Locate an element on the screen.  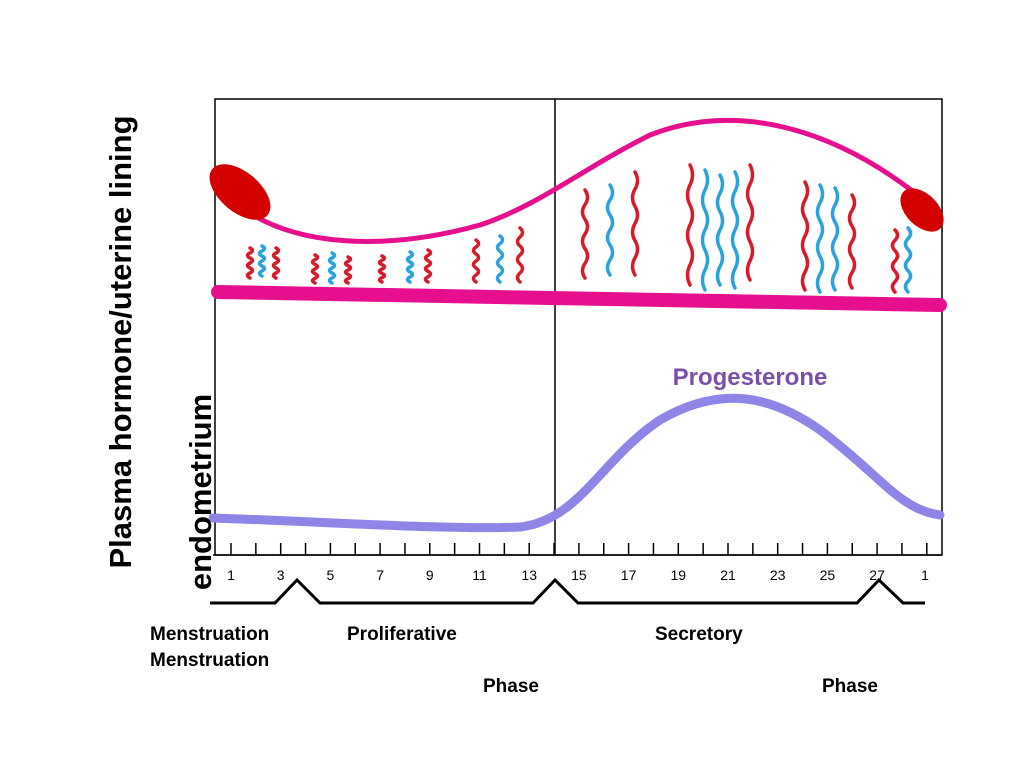
lining-top is located at coordinates (581, 180).